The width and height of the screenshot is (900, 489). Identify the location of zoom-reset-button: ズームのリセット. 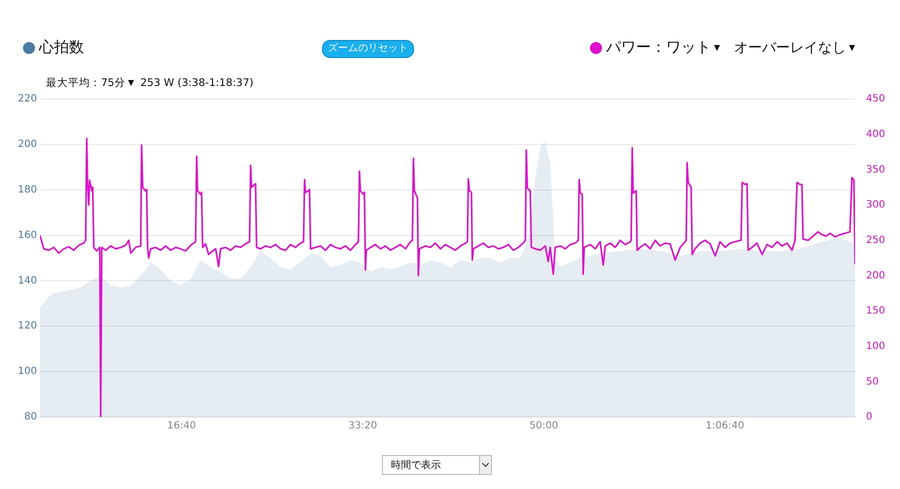
(368, 49).